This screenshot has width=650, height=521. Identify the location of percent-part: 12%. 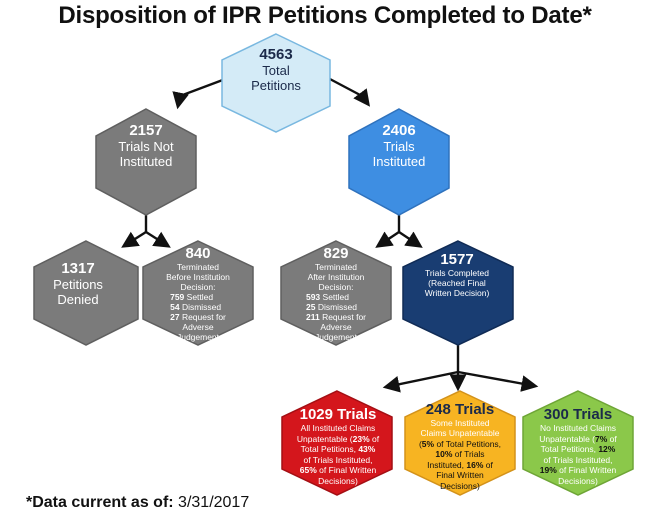
(607, 449).